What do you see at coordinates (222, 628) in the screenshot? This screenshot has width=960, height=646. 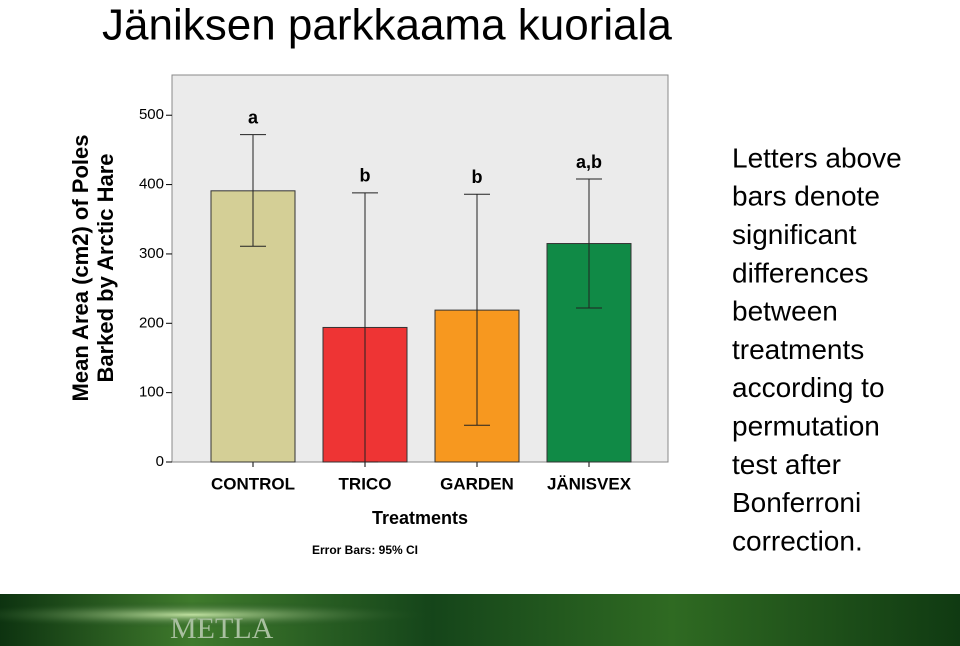 I see `footer-logo: METLA` at bounding box center [222, 628].